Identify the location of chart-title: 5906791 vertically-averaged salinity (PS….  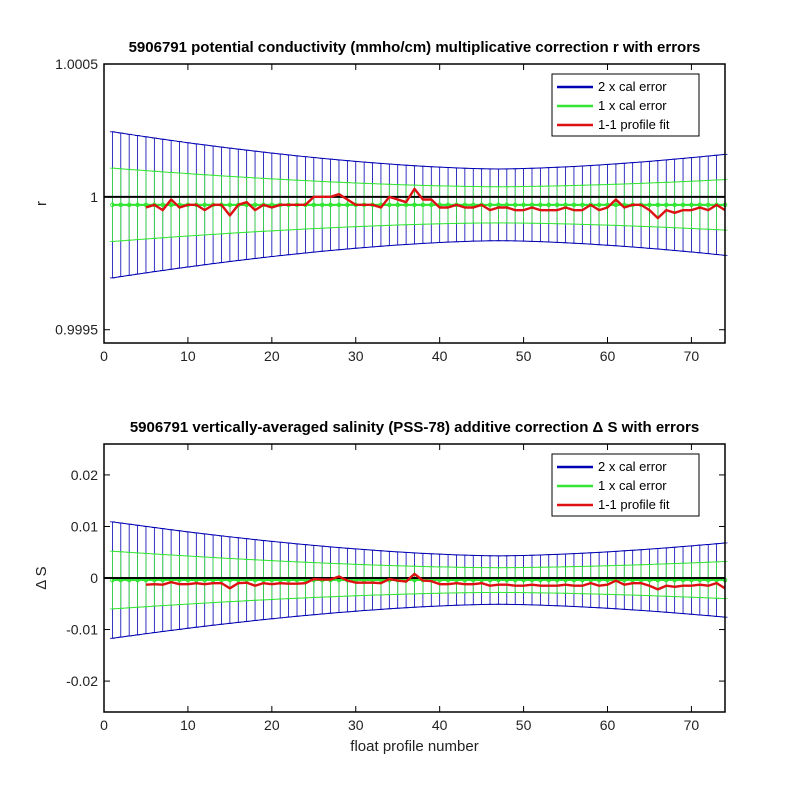
(414, 427).